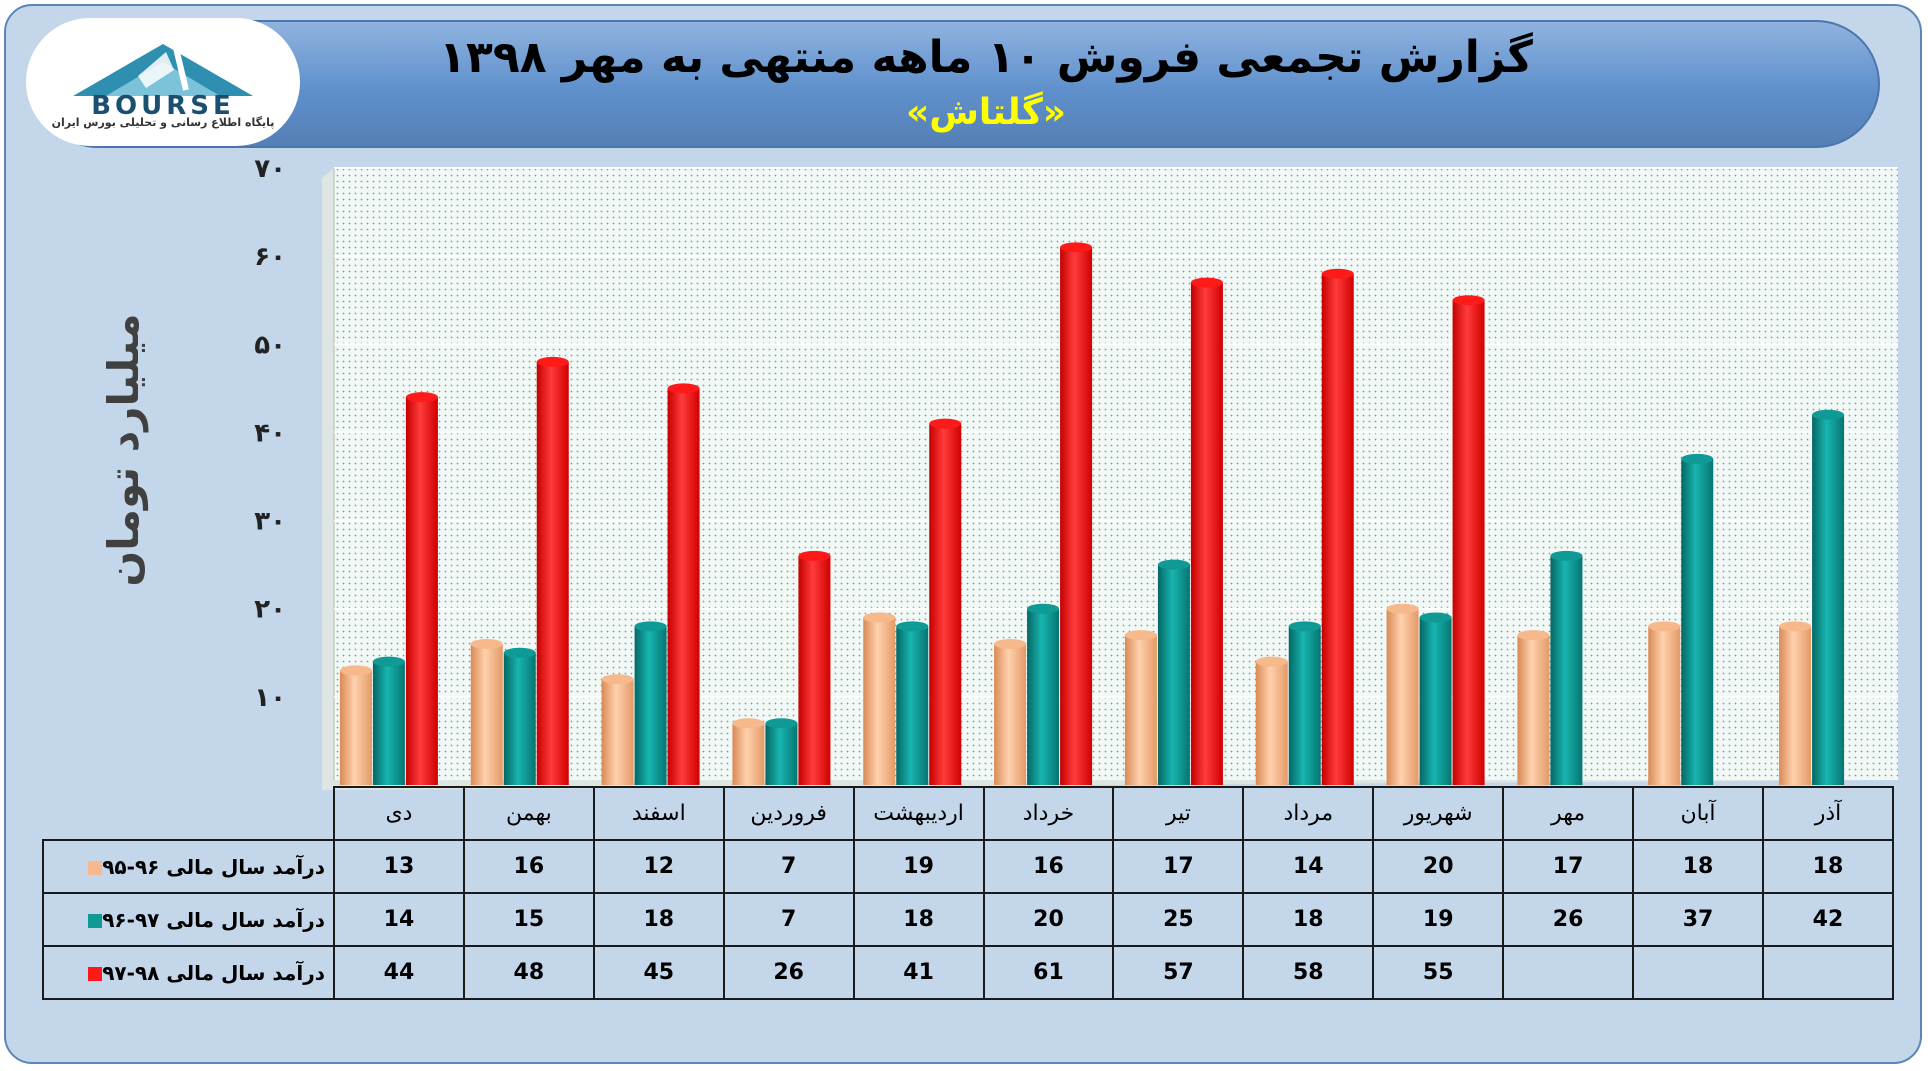  I want to click on y-tick-label: ۱۰, so click(270, 698).